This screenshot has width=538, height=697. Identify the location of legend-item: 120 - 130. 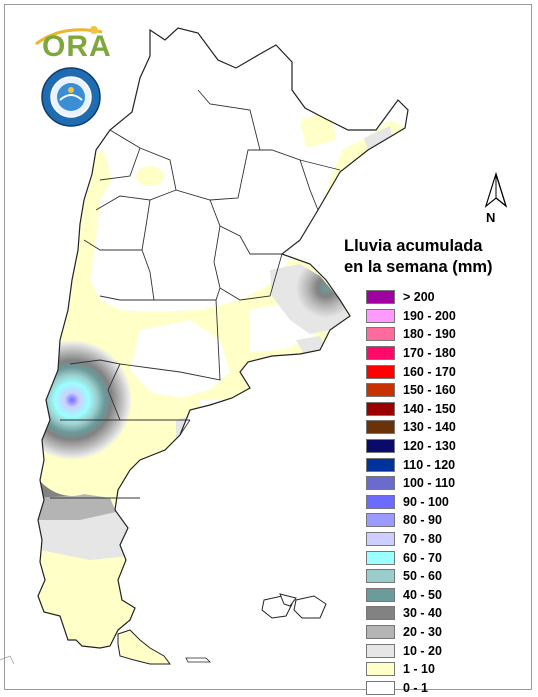
(411, 446).